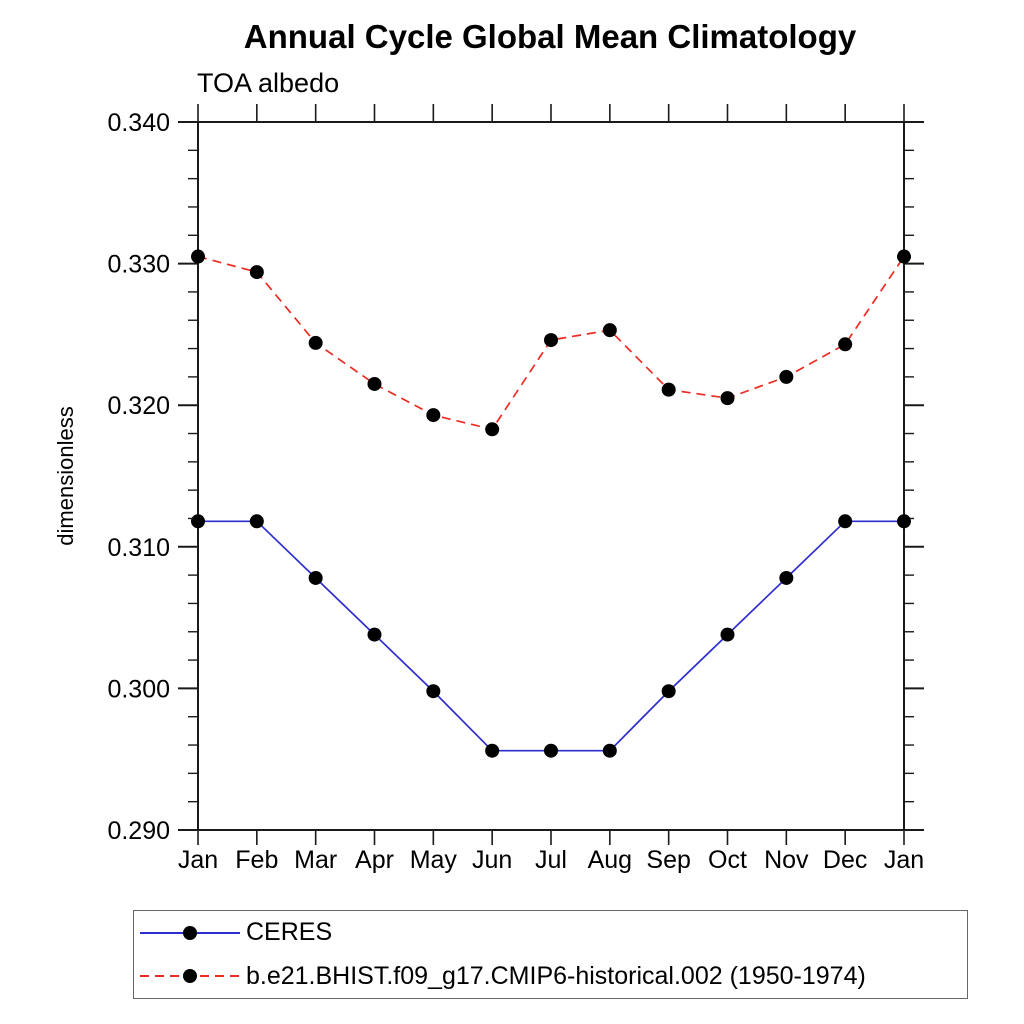  I want to click on chart-subtitle: TOA albedo, so click(268, 83).